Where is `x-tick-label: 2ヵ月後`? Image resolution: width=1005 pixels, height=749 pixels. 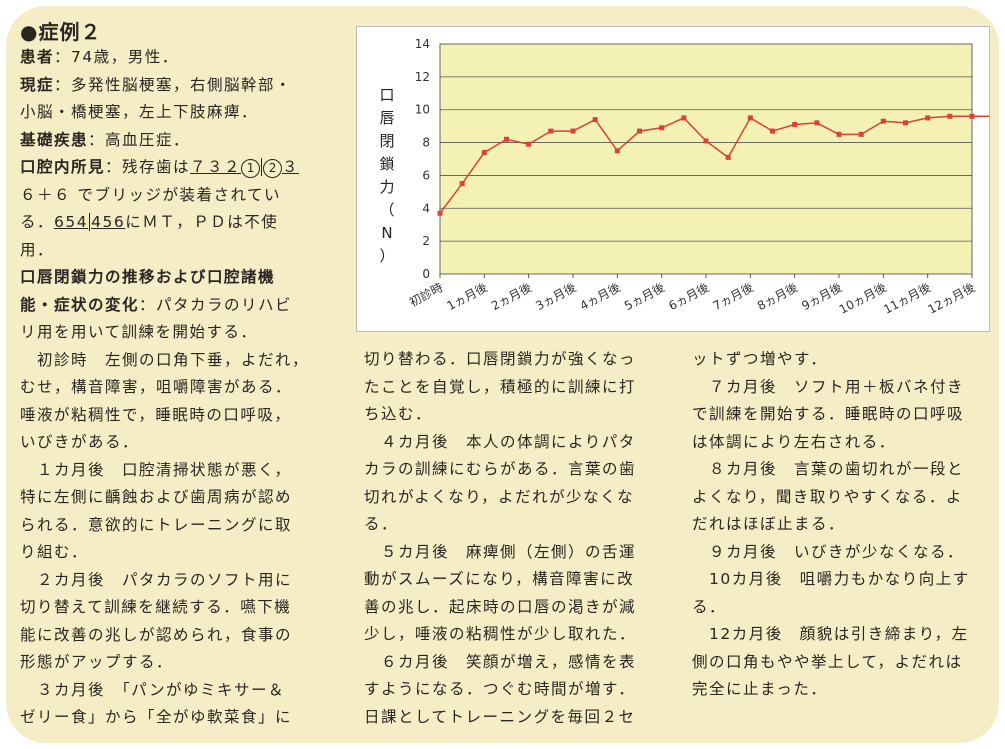 x-tick-label: 2ヵ月後 is located at coordinates (511, 296).